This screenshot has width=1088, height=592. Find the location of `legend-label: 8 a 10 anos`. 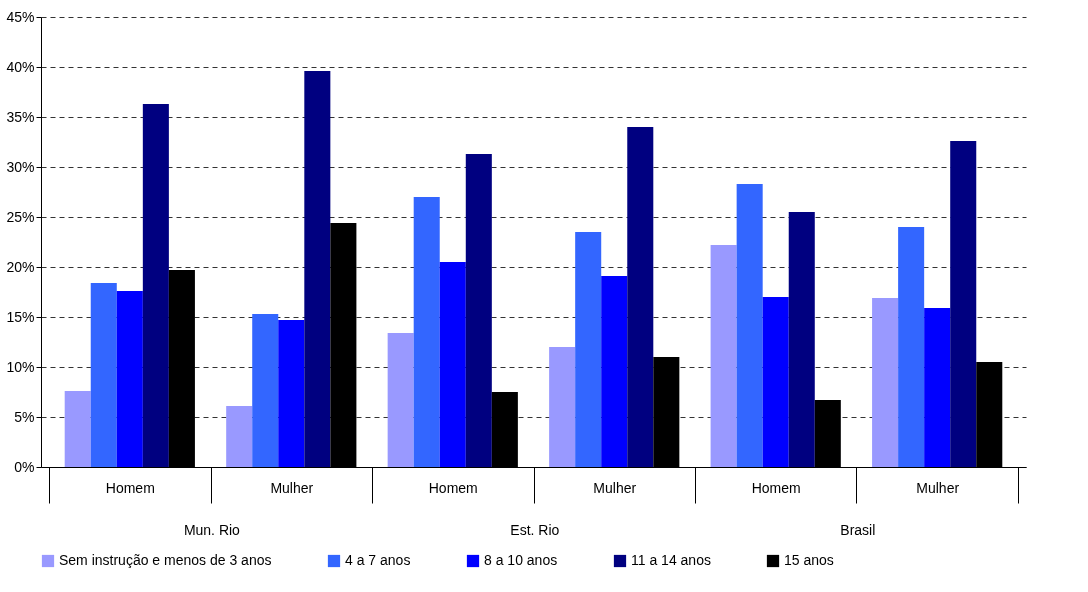

legend-label: 8 a 10 anos is located at coordinates (521, 560).